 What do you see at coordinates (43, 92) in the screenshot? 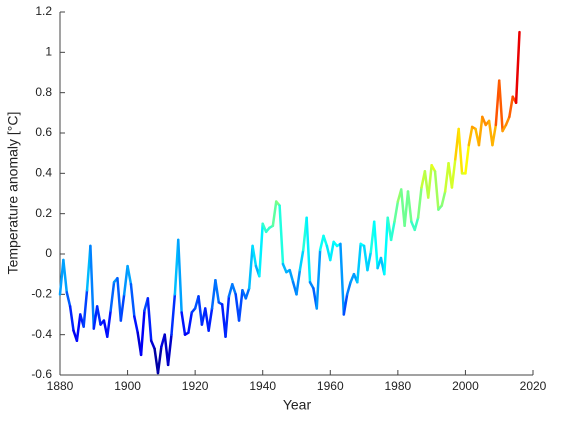
I see `y-tick-label: 0.8` at bounding box center [43, 92].